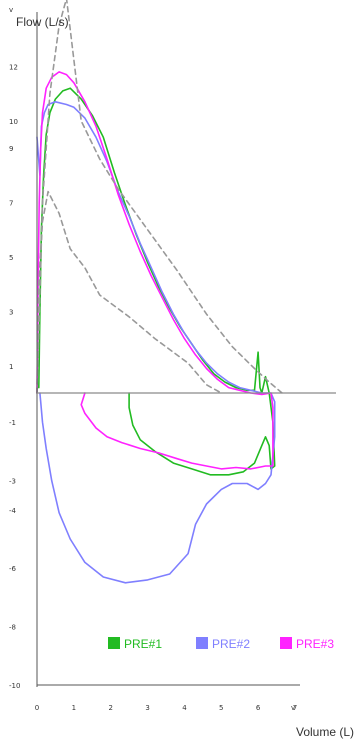 This screenshot has height=740, width=364. I want to click on x-tick-label: 5, so click(221, 708).